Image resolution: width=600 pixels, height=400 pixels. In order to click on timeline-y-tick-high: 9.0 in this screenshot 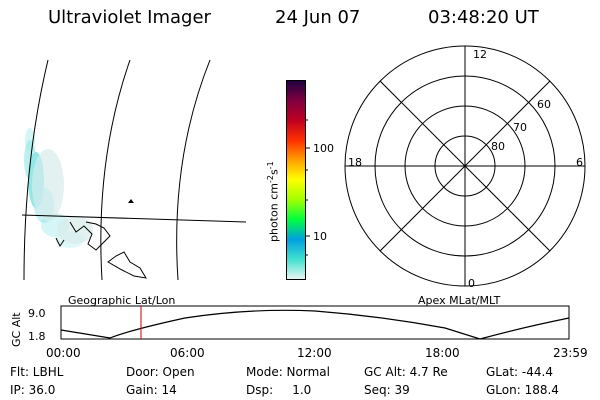, I will do `click(37, 313)`.